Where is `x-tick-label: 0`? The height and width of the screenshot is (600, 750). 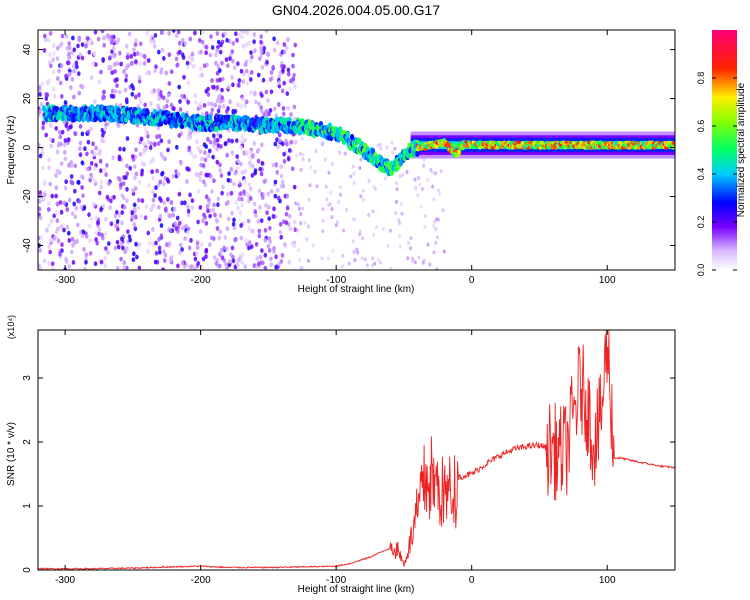 x-tick-label: 0 is located at coordinates (472, 280).